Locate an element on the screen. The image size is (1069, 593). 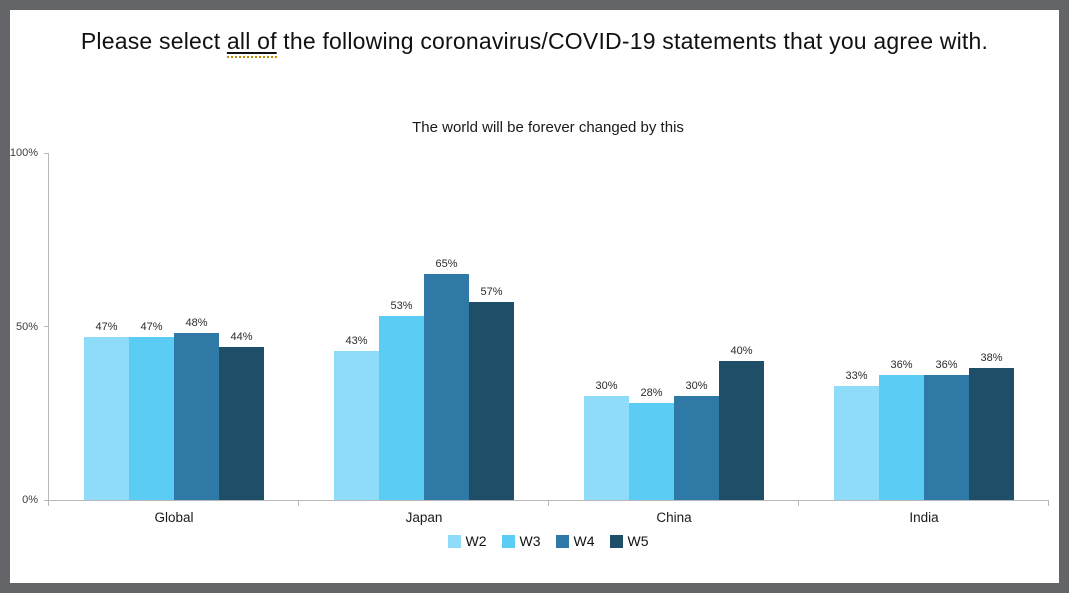
legend-label-w3: W3 is located at coordinates (530, 541).